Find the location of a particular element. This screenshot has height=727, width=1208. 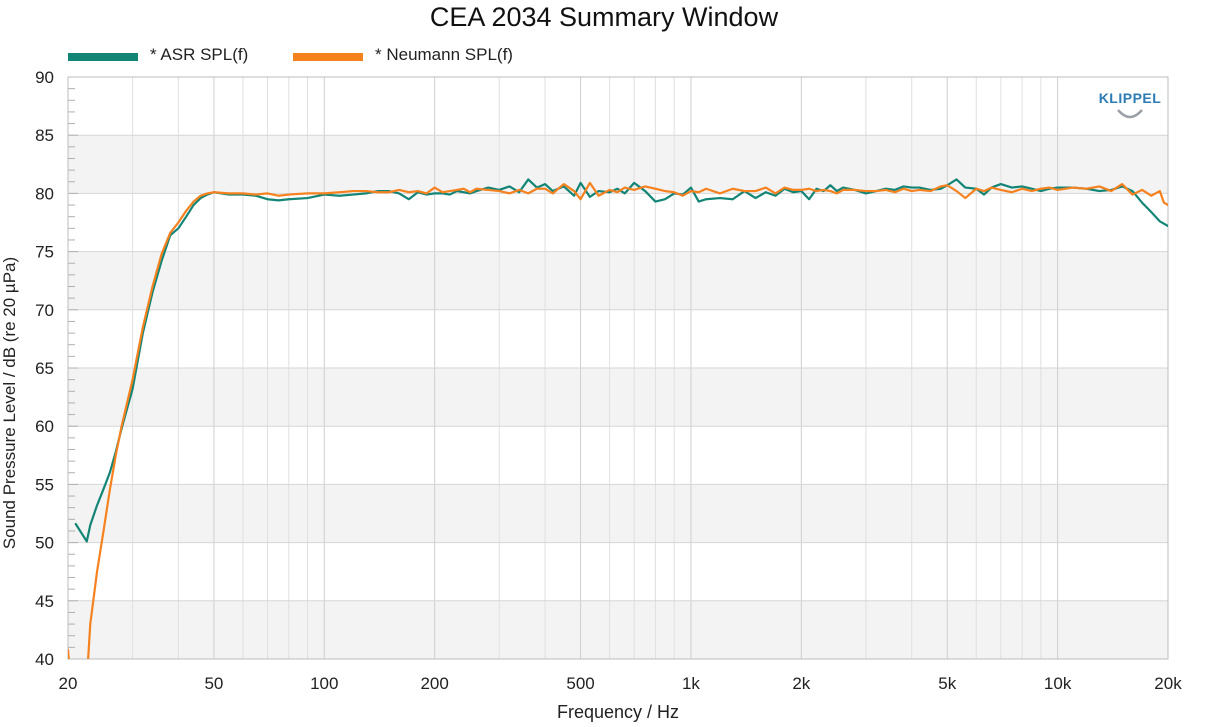

x-tick-label: 20k is located at coordinates (1168, 683).